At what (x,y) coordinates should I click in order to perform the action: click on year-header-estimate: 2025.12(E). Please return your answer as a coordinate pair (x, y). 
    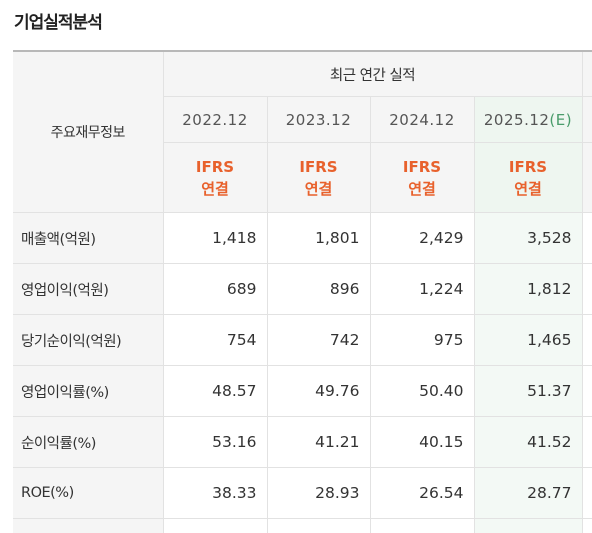
    Looking at the image, I should click on (528, 120).